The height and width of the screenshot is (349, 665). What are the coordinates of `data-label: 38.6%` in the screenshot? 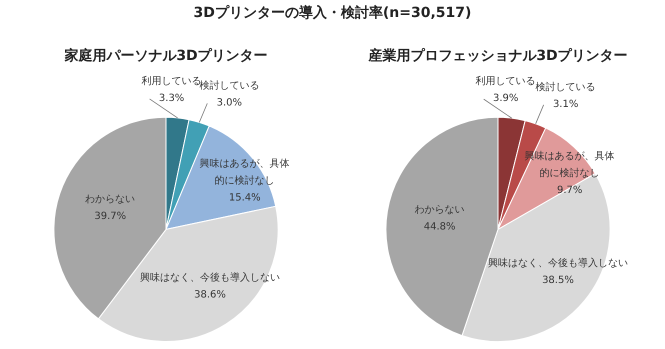 It's located at (210, 294).